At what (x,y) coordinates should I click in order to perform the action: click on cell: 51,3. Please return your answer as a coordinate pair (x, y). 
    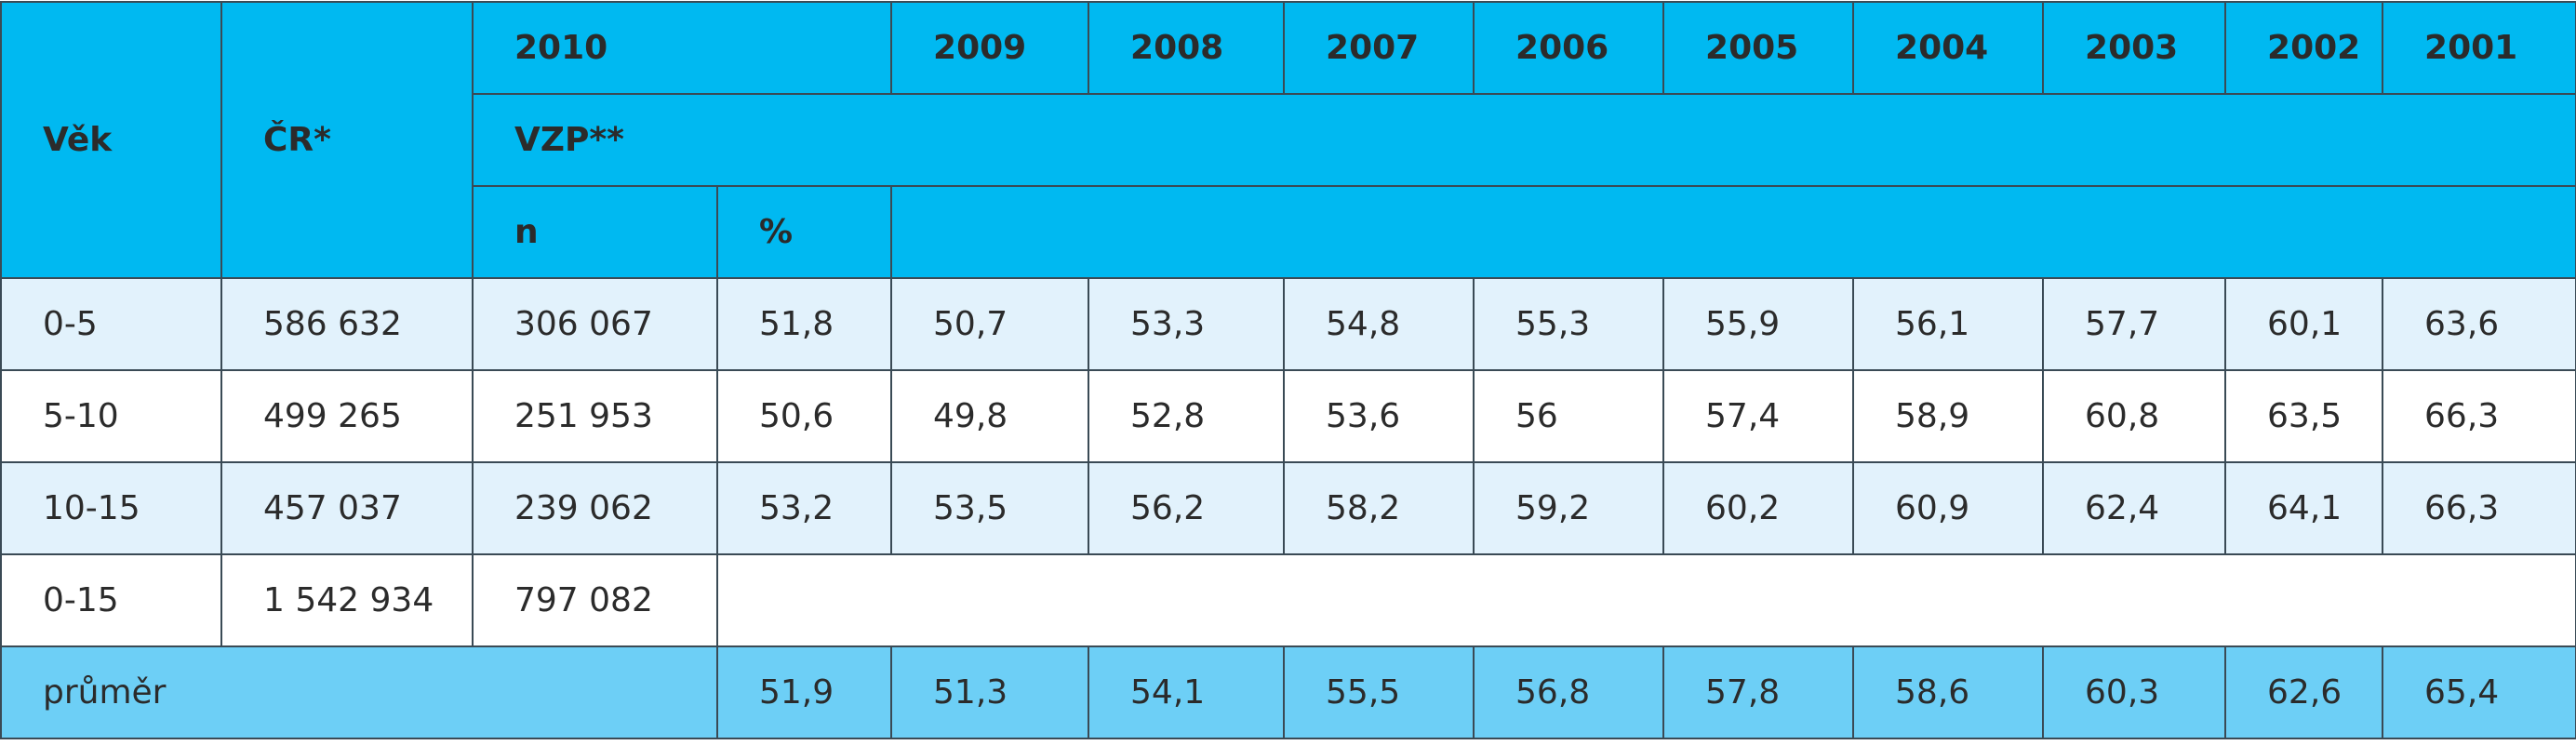
    Looking at the image, I should click on (990, 692).